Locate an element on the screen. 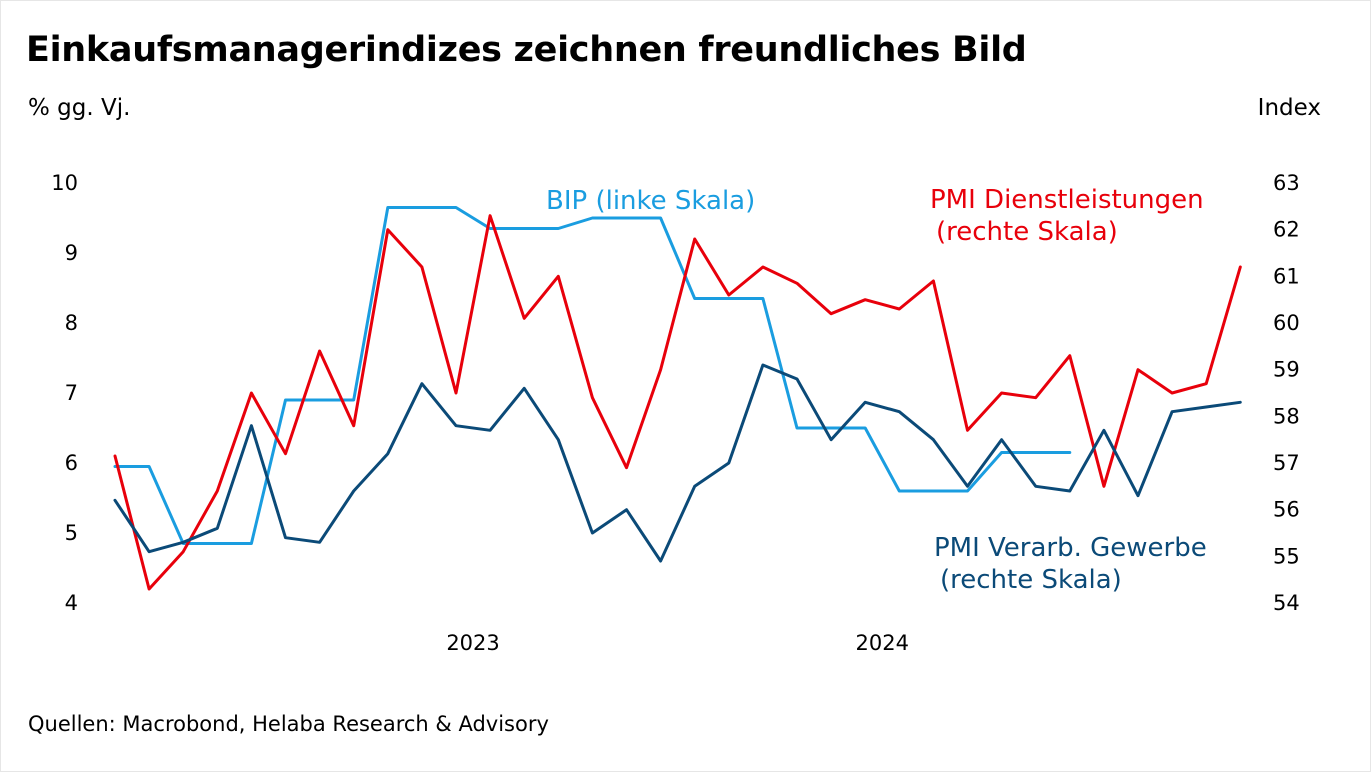 This screenshot has width=1371, height=772. x-axis-tick-label: 2024 is located at coordinates (882, 643).